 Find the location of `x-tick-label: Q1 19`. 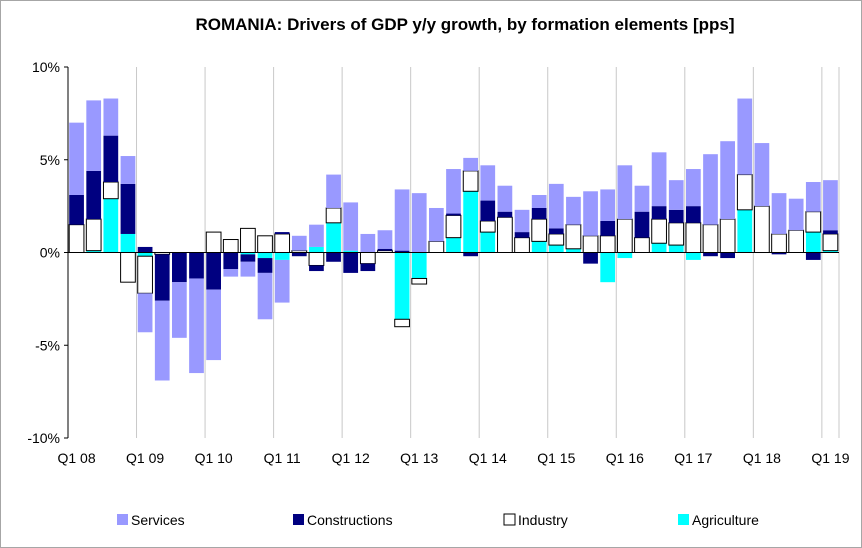

x-tick-label: Q1 19 is located at coordinates (830, 458).